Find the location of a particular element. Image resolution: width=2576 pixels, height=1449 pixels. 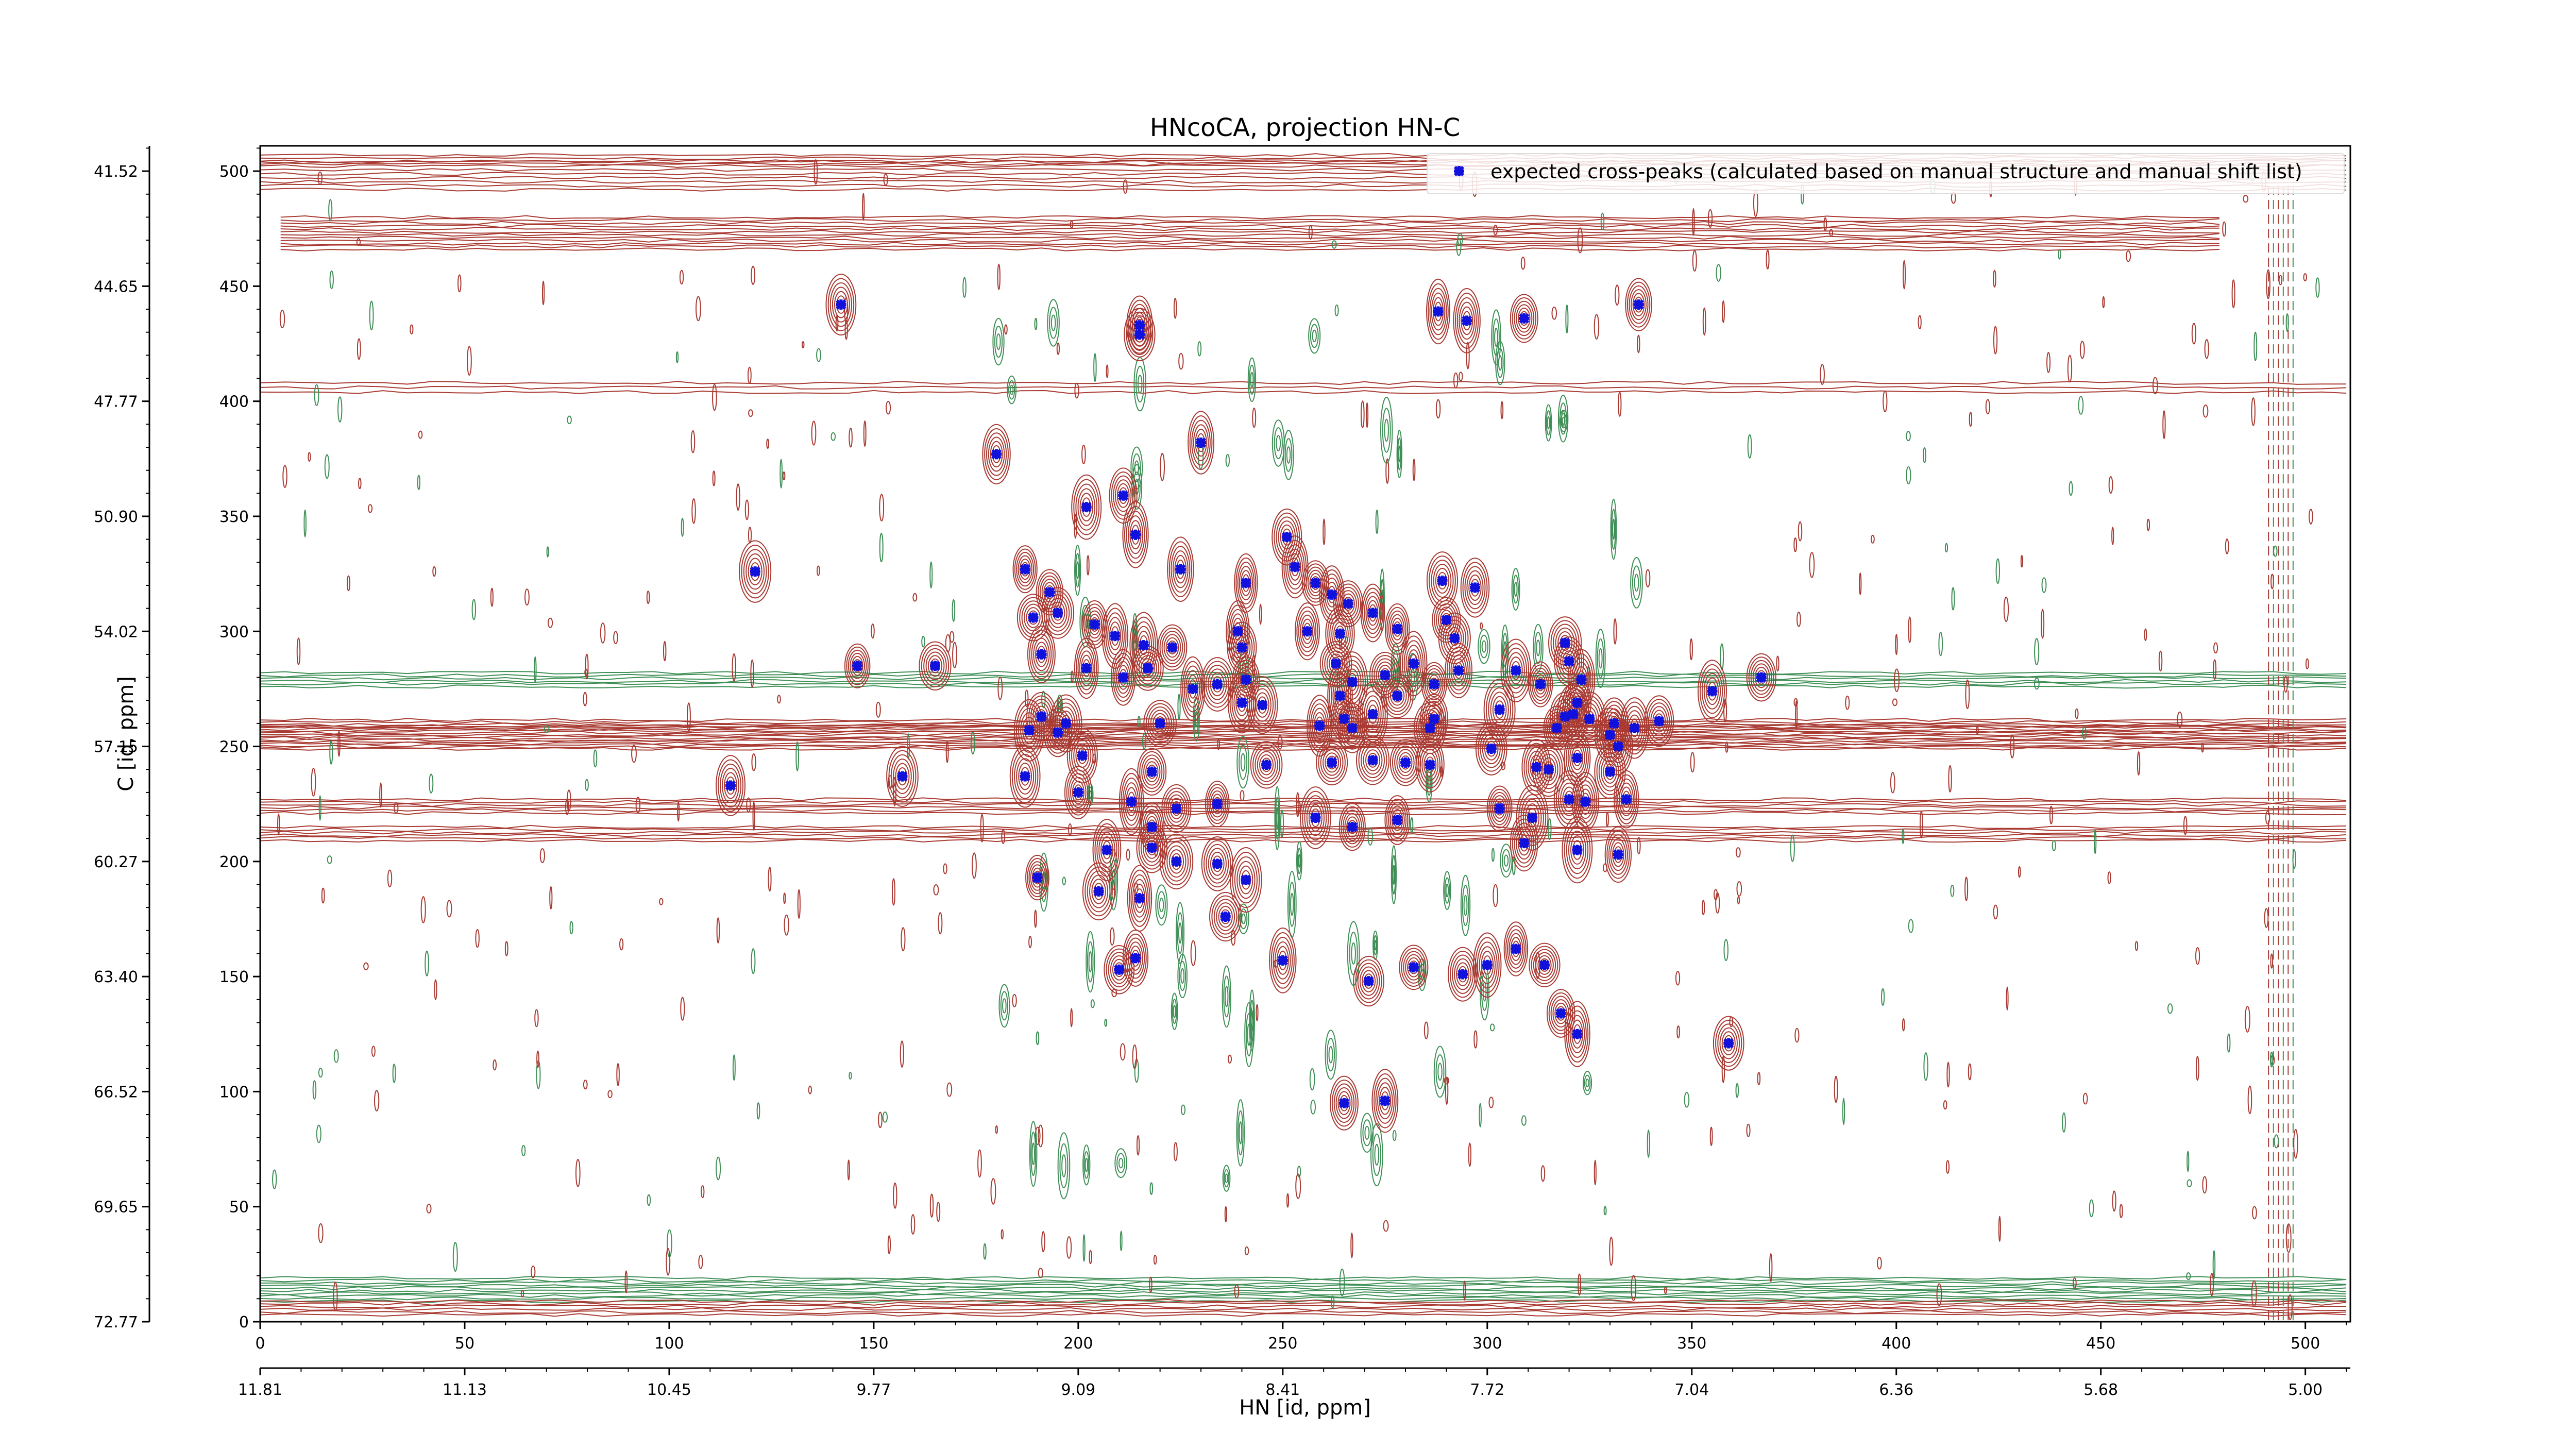

x-ppm-tick-label: 9.09 is located at coordinates (1078, 1390).